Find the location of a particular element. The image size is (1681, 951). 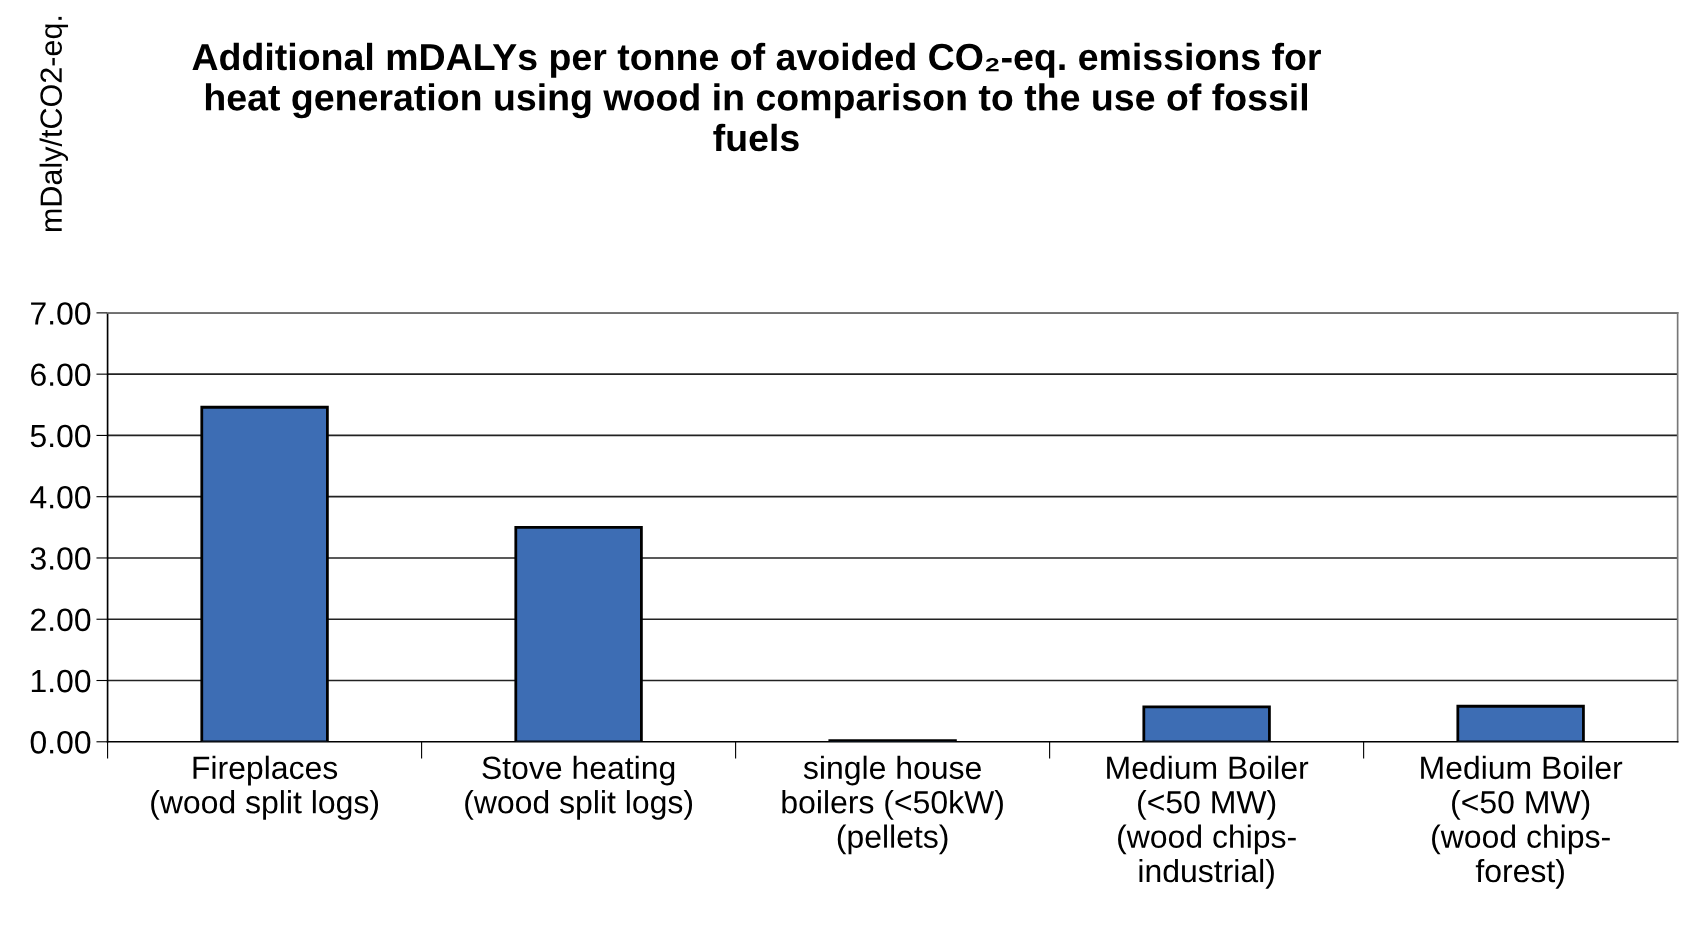

y-axis-title: mDaly/tCO2-eq. is located at coordinates (54, 124).